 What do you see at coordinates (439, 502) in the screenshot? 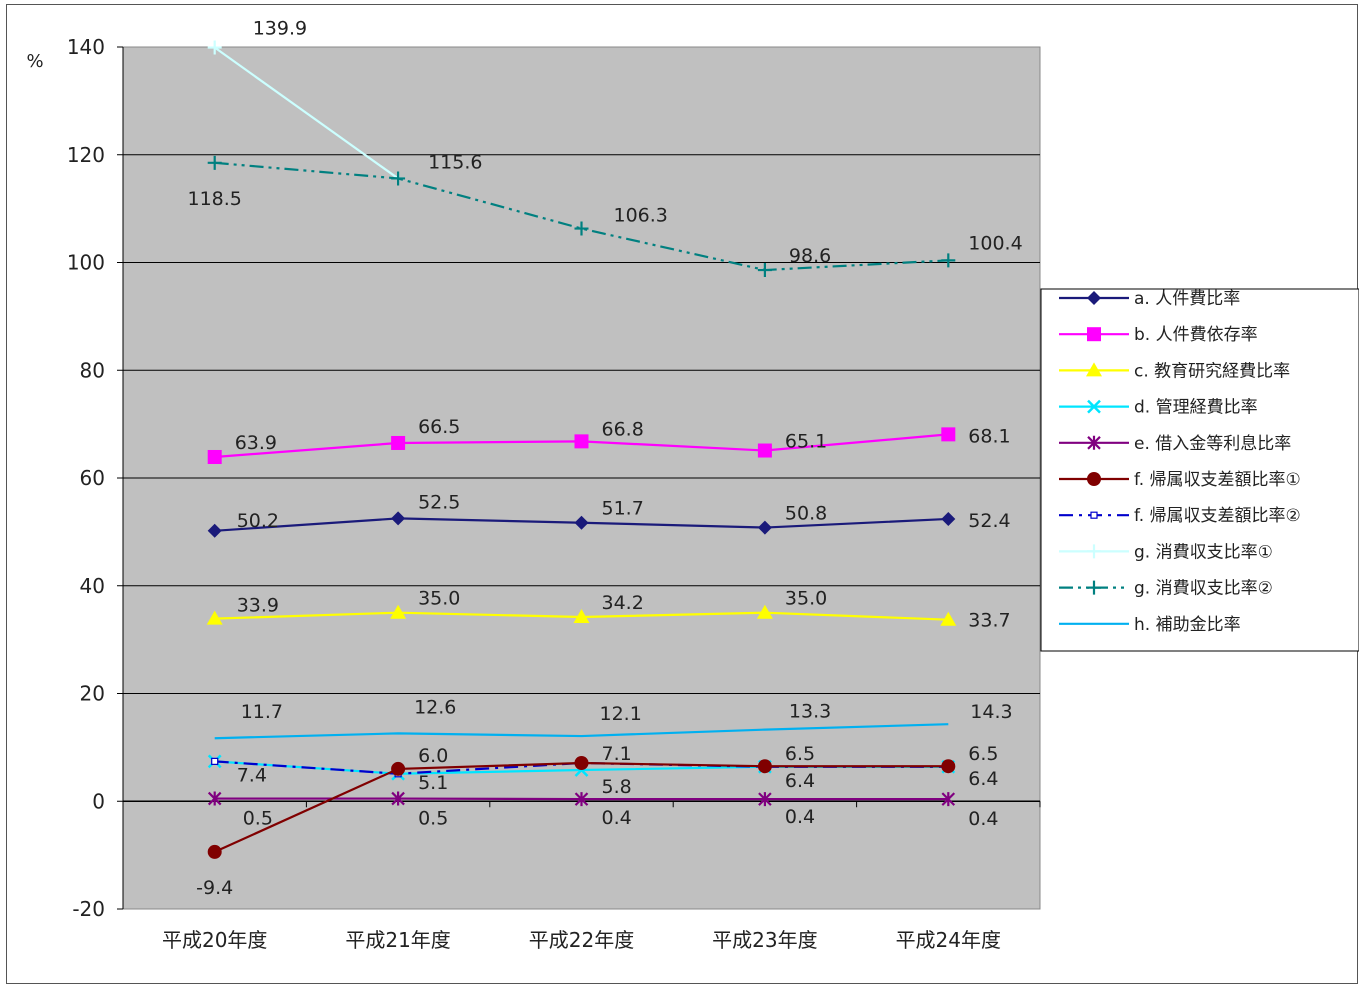
I see `data-label: 52.5` at bounding box center [439, 502].